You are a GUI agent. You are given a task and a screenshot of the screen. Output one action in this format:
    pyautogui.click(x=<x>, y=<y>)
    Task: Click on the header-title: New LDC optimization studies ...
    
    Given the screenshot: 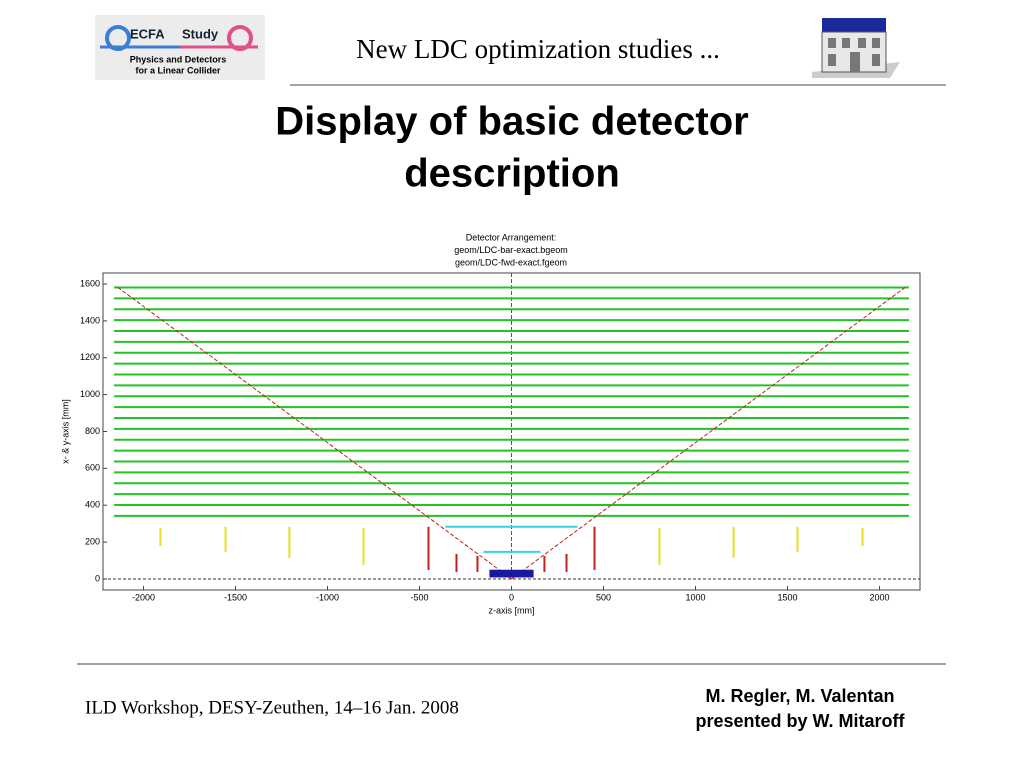 What is the action you would take?
    pyautogui.click(x=538, y=49)
    